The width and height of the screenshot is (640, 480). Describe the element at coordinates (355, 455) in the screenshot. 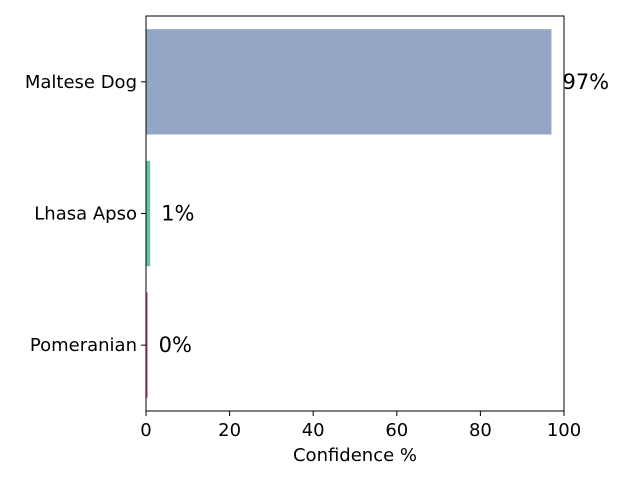

I see `x-axis-title: Confidence %` at that location.